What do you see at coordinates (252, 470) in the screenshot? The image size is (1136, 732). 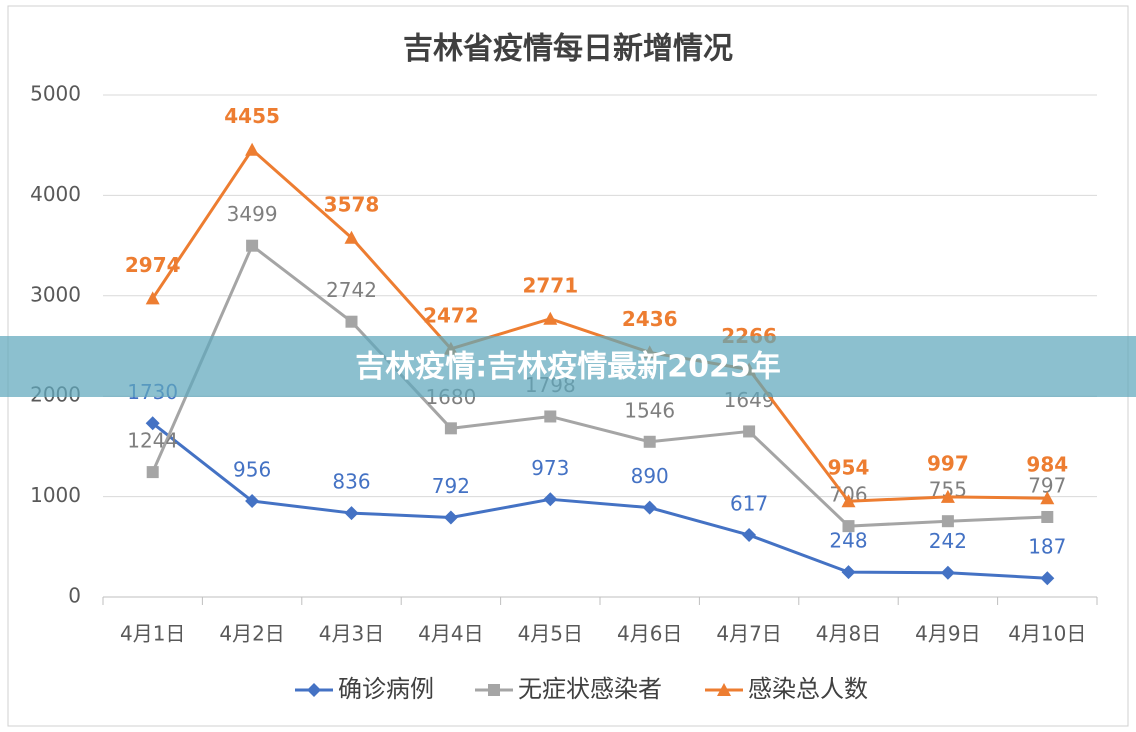 I see `data-label: 956` at bounding box center [252, 470].